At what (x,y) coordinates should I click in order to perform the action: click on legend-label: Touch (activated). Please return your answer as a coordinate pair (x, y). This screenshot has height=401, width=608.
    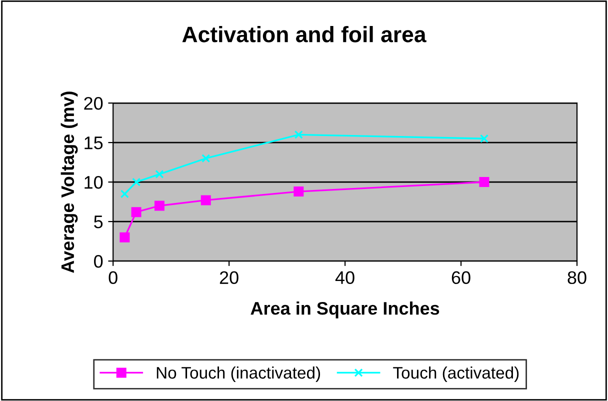
    Looking at the image, I should click on (456, 374).